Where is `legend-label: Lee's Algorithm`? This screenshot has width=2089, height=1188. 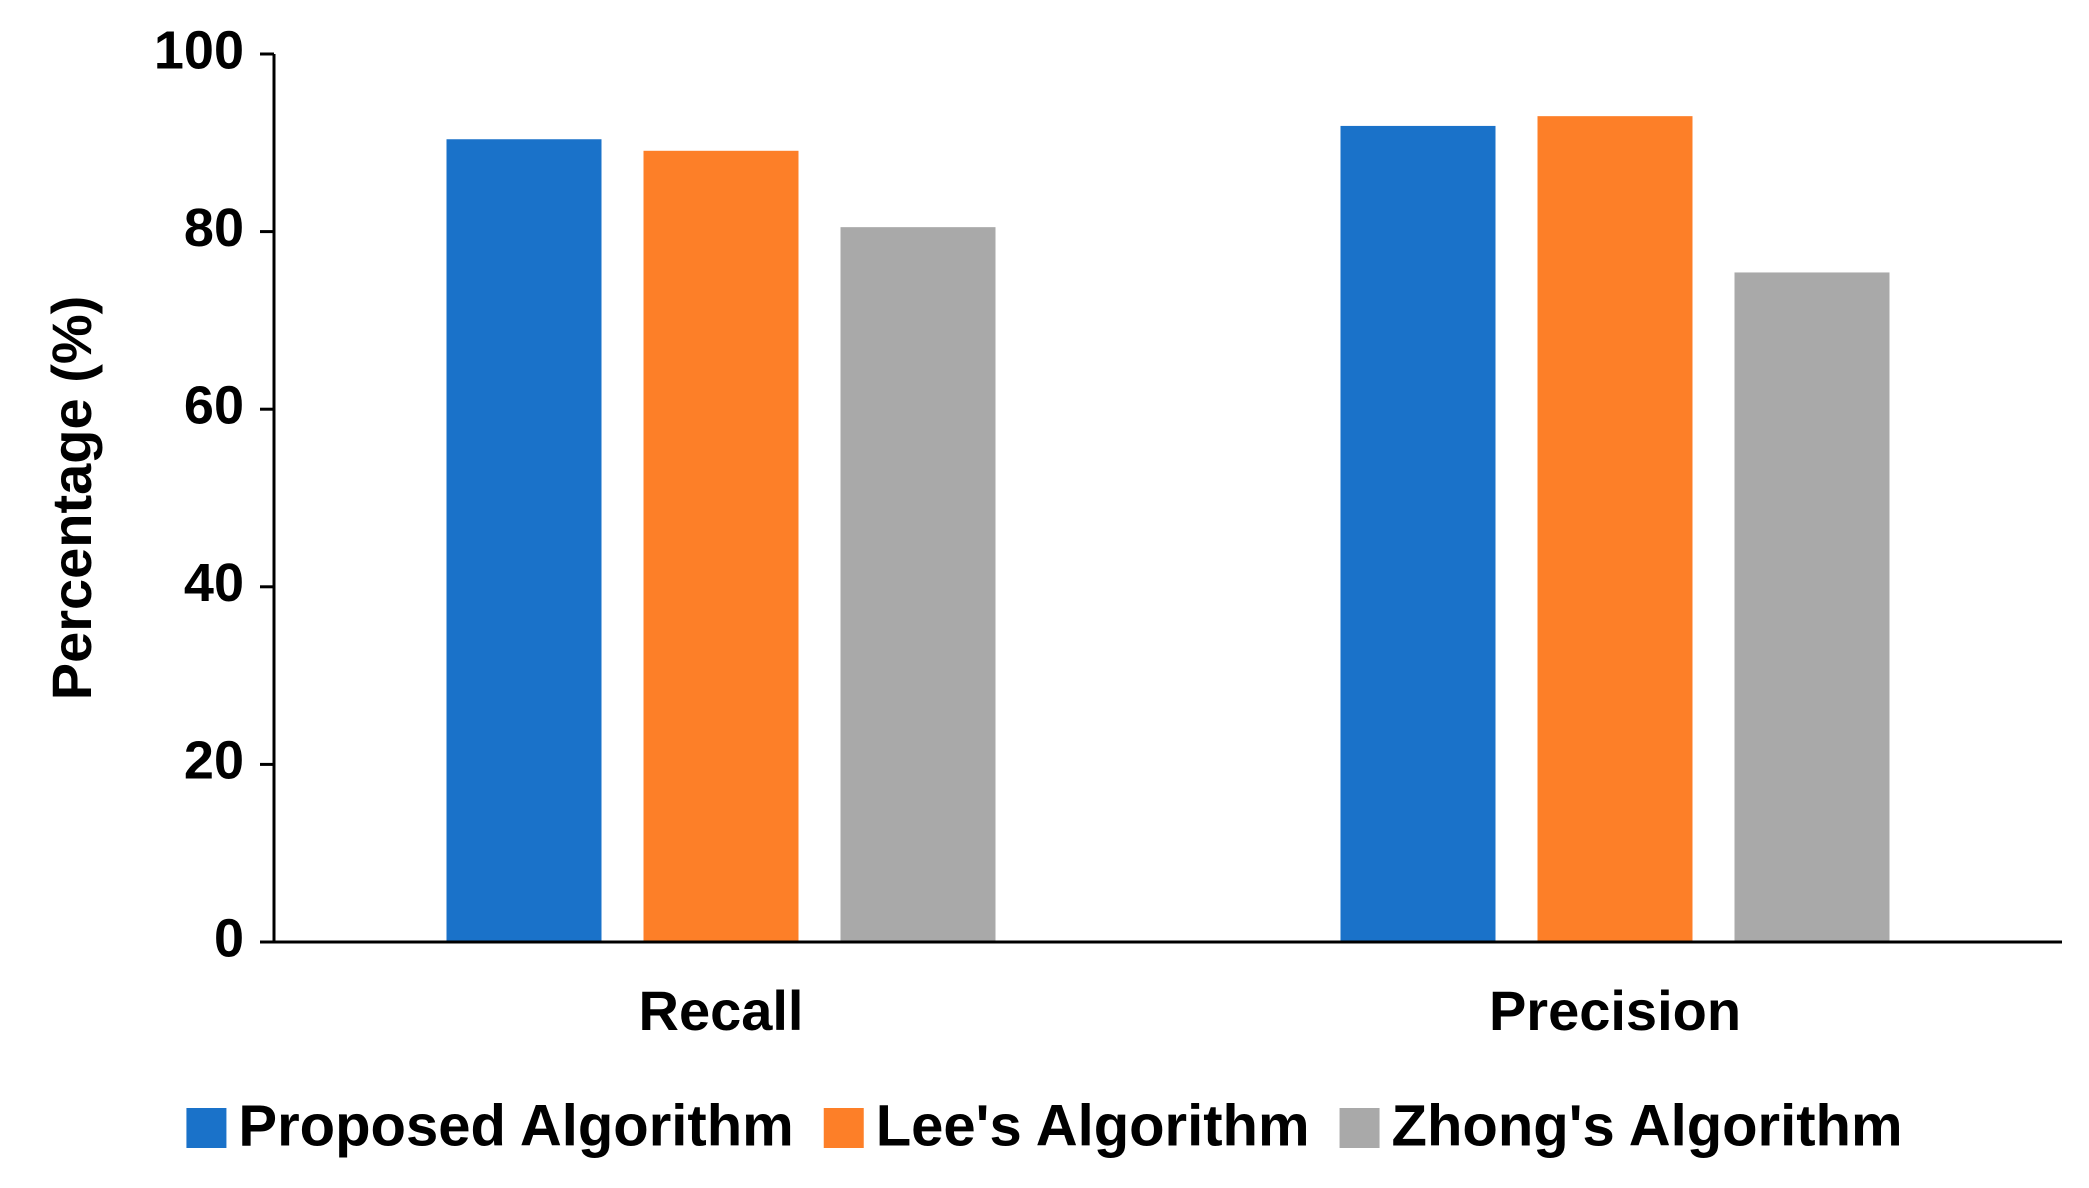 legend-label: Lee's Algorithm is located at coordinates (1093, 1125).